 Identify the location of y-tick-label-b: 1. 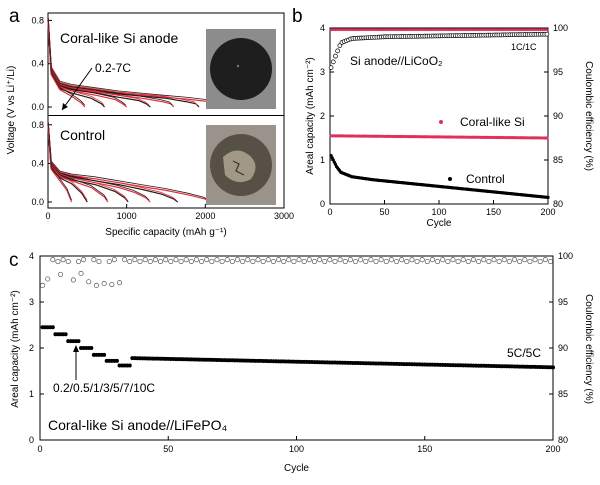
(322, 160).